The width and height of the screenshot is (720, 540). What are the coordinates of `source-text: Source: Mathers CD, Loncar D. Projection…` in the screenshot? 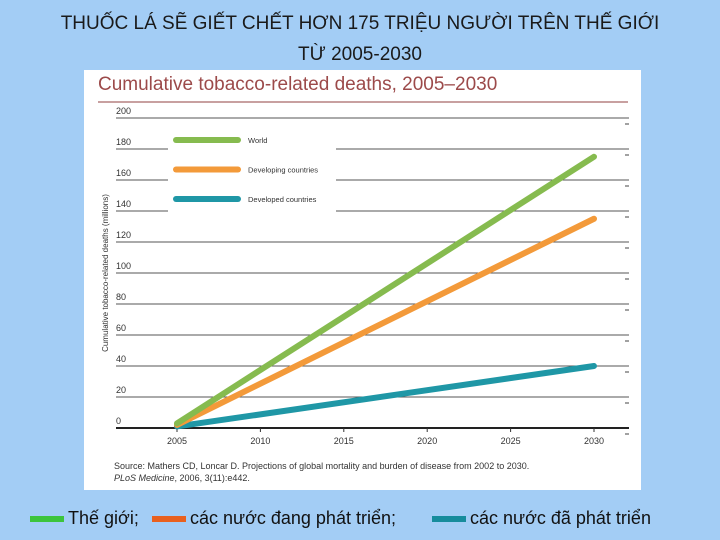 It's located at (322, 466).